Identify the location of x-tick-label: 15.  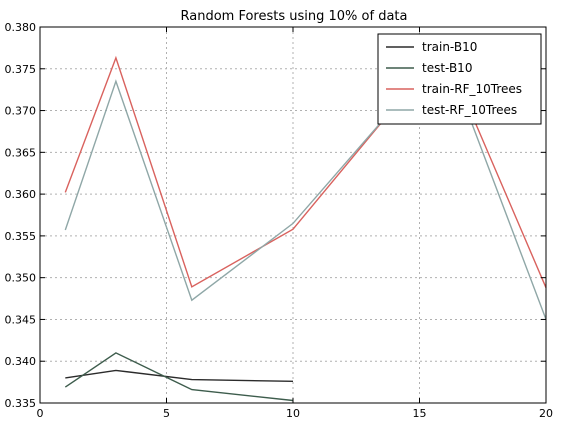
(420, 413).